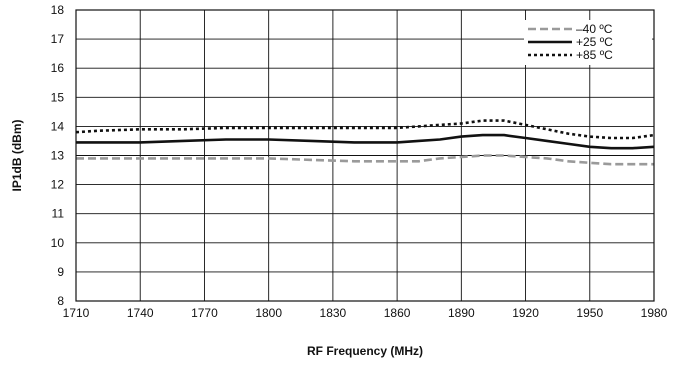  What do you see at coordinates (654, 313) in the screenshot?
I see `x-tick-label: 1980` at bounding box center [654, 313].